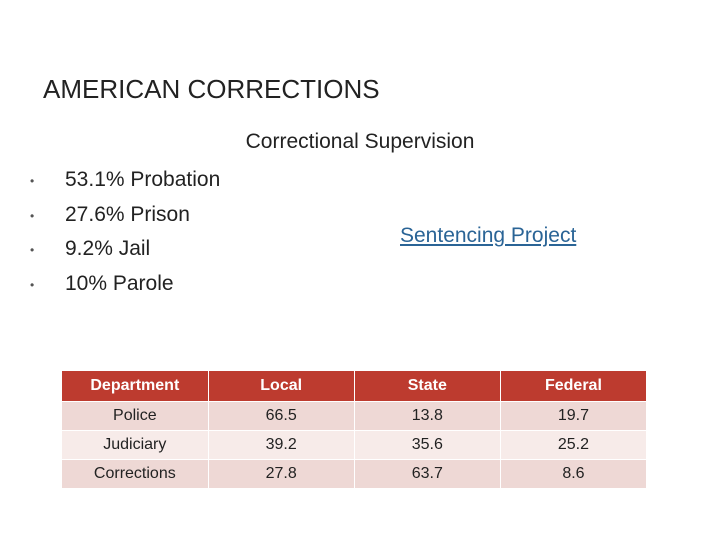  What do you see at coordinates (135, 473) in the screenshot?
I see `table-cell: Corrections` at bounding box center [135, 473].